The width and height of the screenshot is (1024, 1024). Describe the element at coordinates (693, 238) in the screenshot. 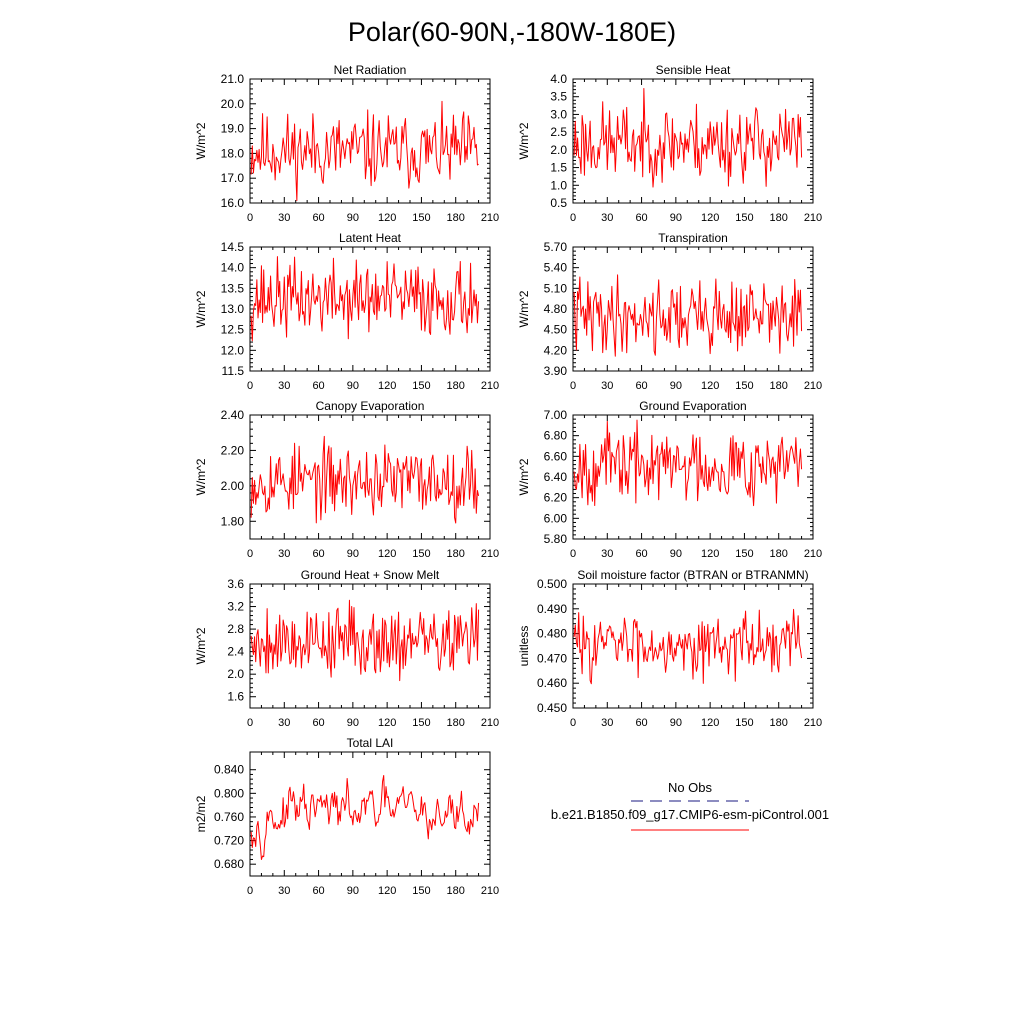

I see `panel-title: Transpiration` at that location.